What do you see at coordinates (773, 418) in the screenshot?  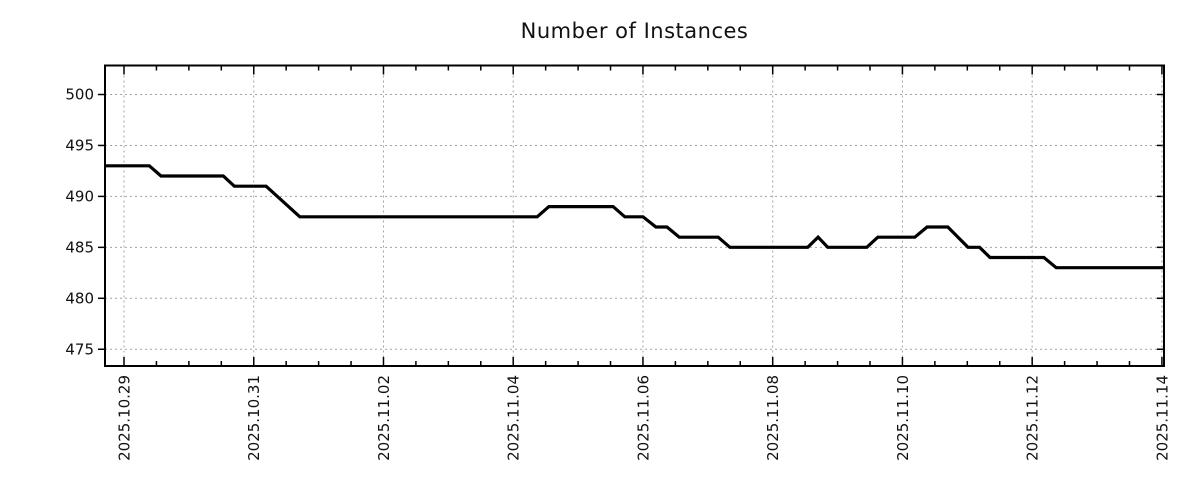 I see `x-tick-label: 2025.11.08` at bounding box center [773, 418].